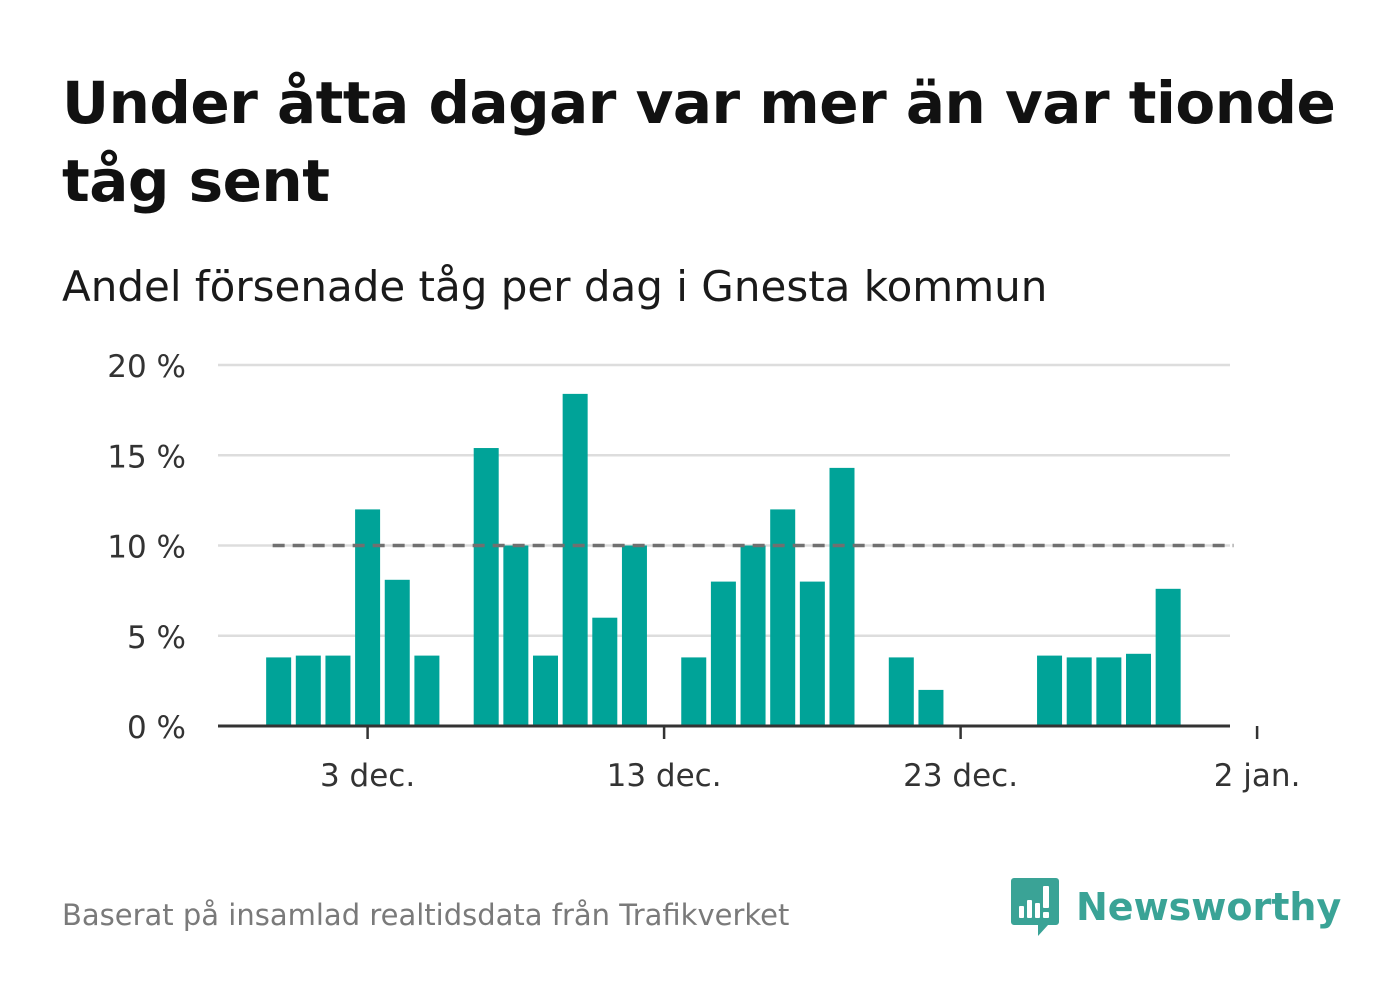 The height and width of the screenshot is (999, 1382). Describe the element at coordinates (156, 728) in the screenshot. I see `y-tick-label: 0 %` at that location.